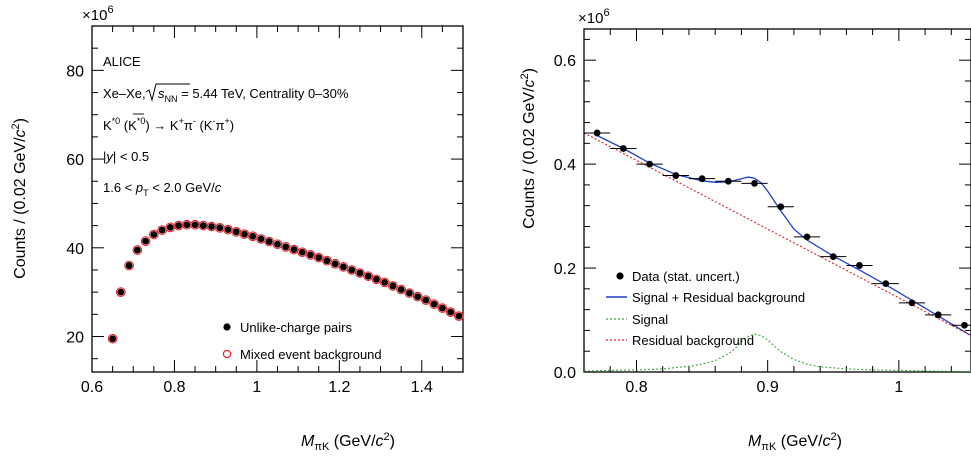 This screenshot has height=456, width=971. What do you see at coordinates (75, 71) in the screenshot?
I see `left-y-tick-label: 80` at bounding box center [75, 71].